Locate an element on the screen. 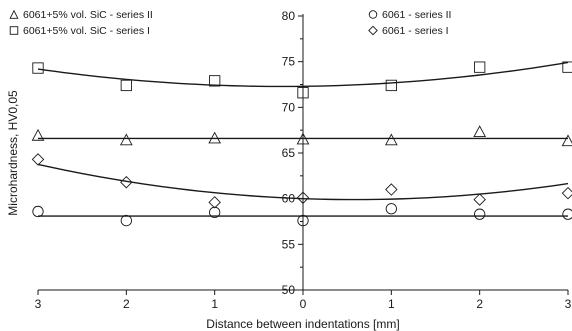  y-tick-label: 80 is located at coordinates (289, 16).